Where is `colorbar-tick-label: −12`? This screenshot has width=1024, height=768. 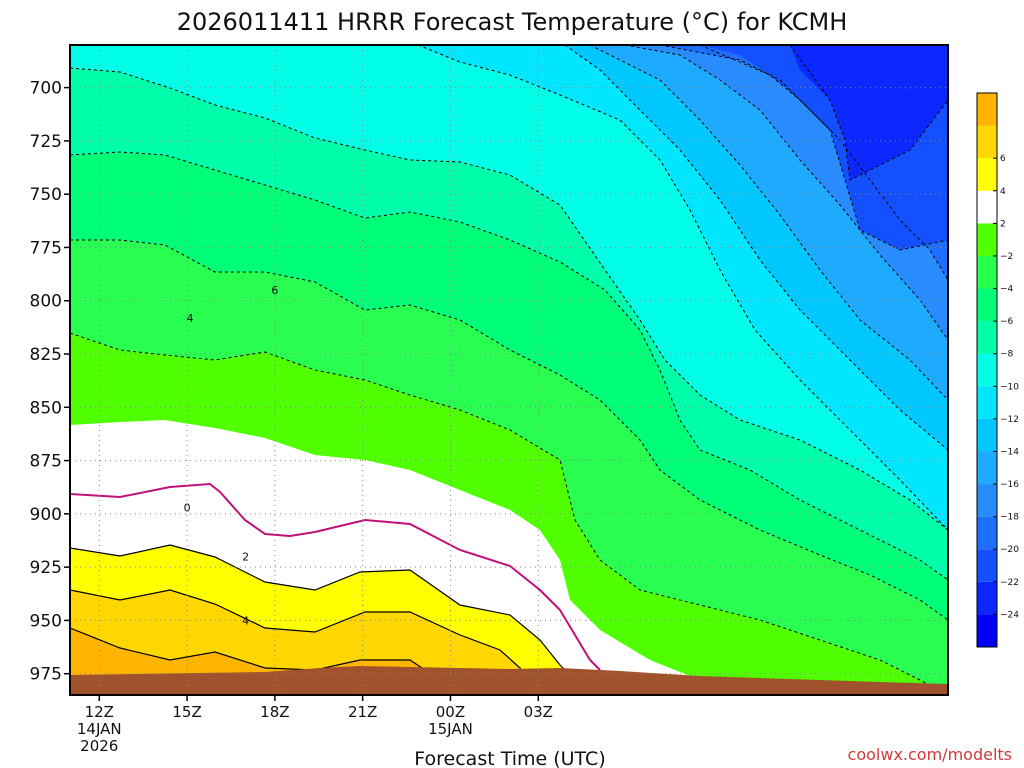
colorbar-tick-label: −12 is located at coordinates (1009, 420).